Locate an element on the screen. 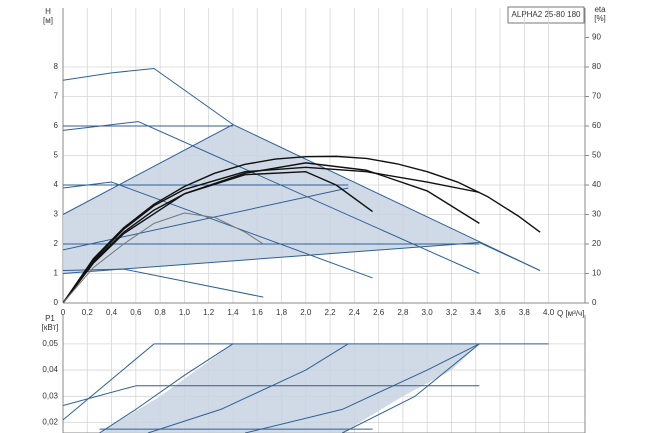 The width and height of the screenshot is (650, 433). y-tick-label: 0,05 is located at coordinates (50, 343).